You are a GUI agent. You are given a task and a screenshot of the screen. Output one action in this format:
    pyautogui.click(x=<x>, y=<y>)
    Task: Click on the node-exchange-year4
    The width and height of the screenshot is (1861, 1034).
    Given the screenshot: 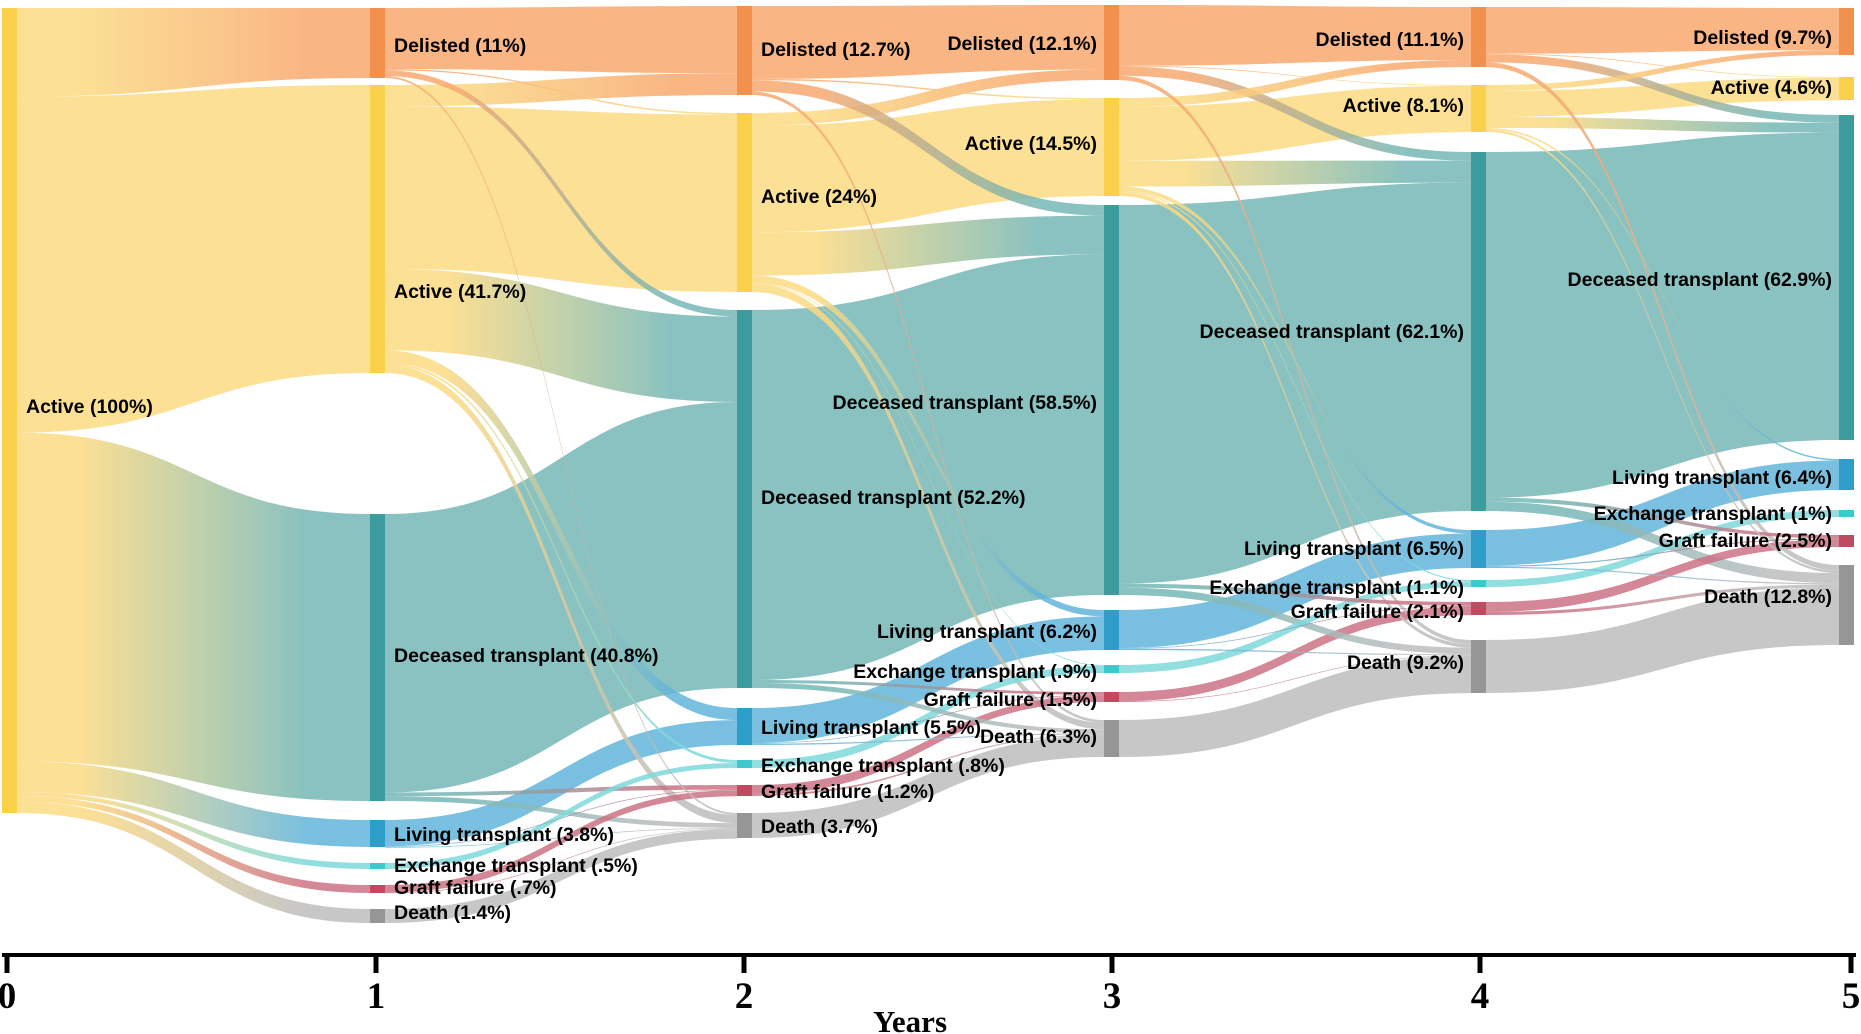 What is the action you would take?
    pyautogui.click(x=1478, y=583)
    